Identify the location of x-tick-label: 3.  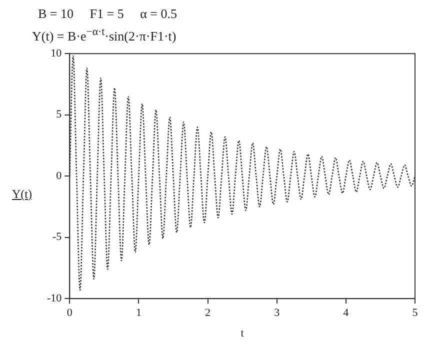
(277, 313).